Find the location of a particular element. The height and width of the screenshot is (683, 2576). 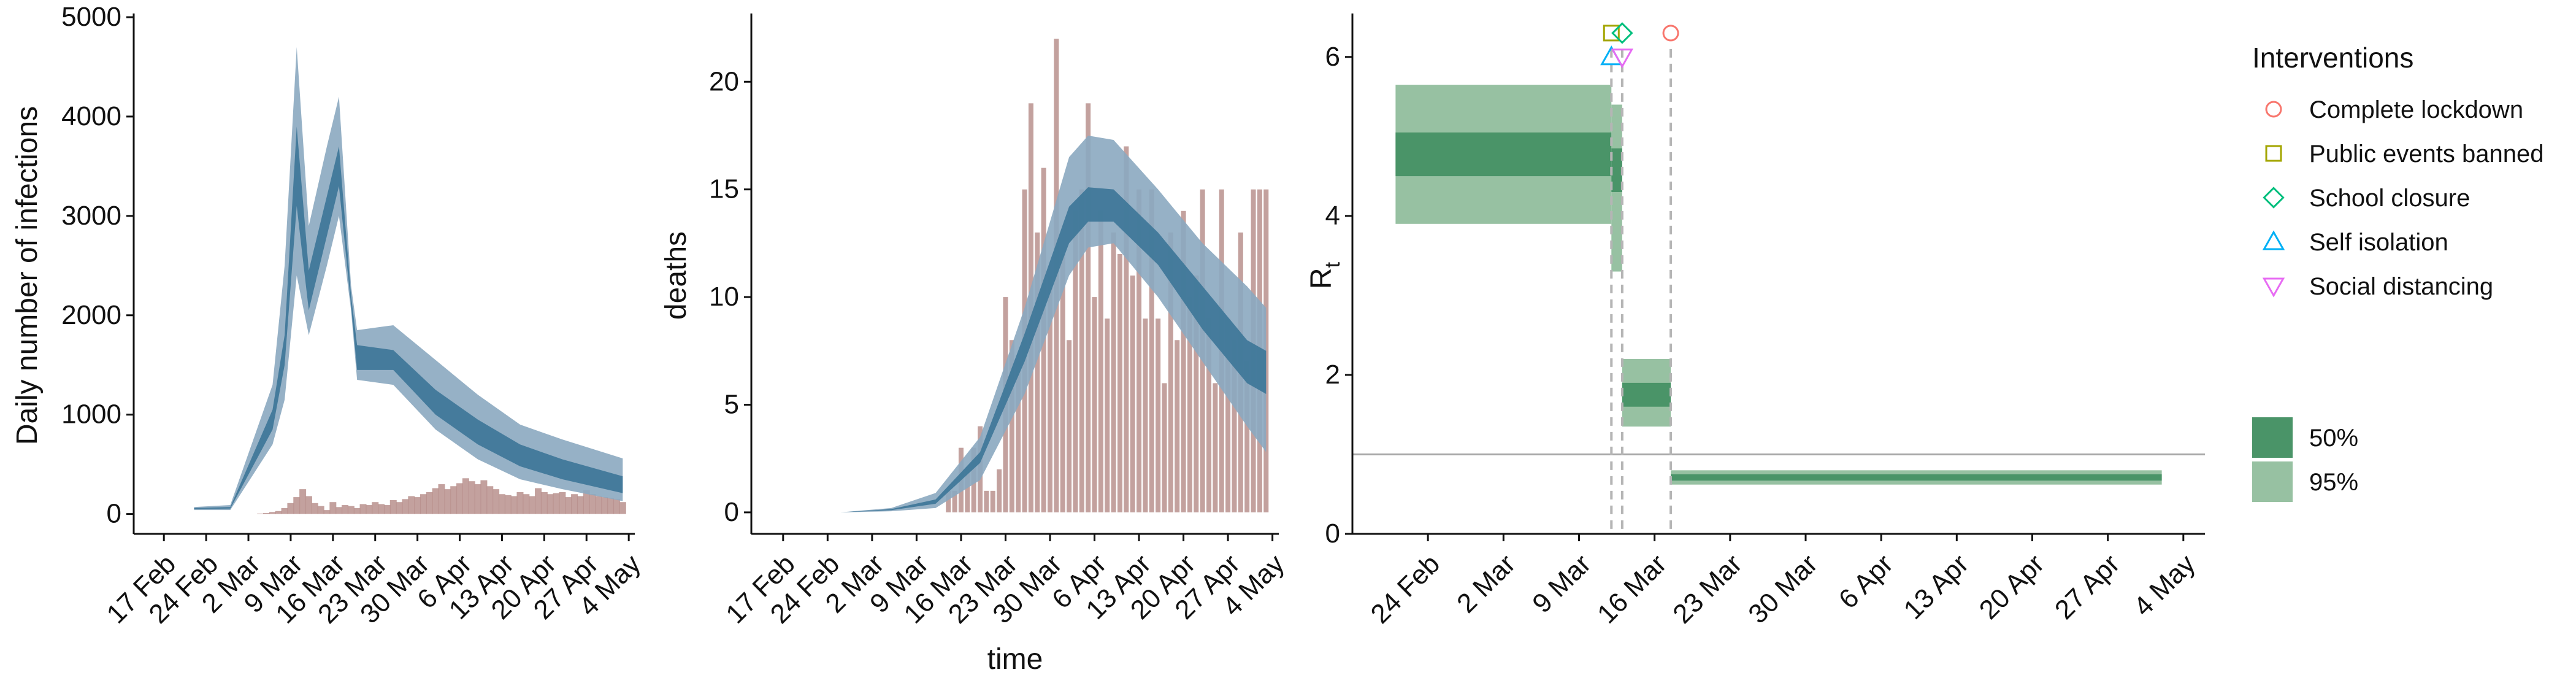

y-axis-title: deaths is located at coordinates (676, 275).